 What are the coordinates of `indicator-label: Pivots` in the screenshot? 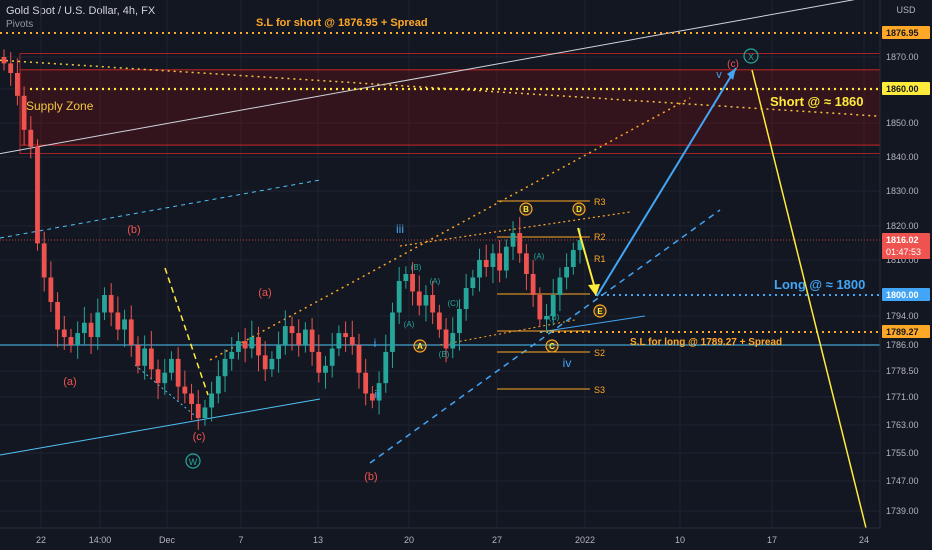 It's located at (20, 24).